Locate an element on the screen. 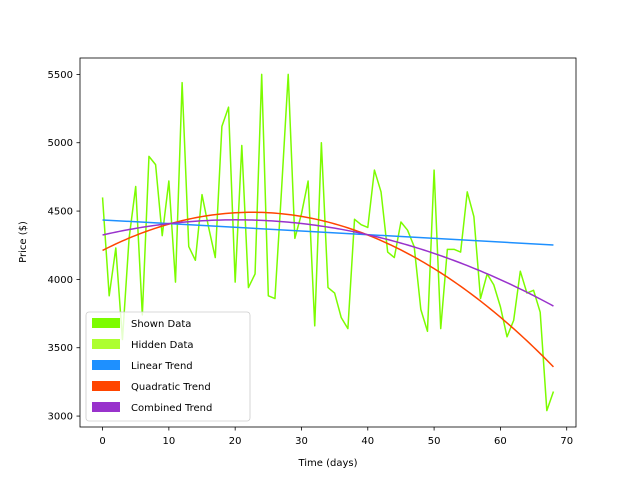 This screenshot has width=640, height=480. x-tick-label: 40 is located at coordinates (367, 441).